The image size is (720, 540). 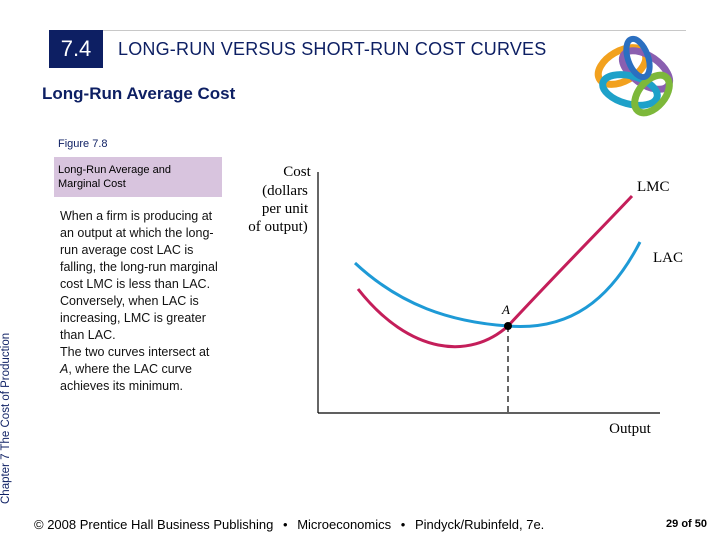 What do you see at coordinates (332, 49) in the screenshot?
I see `slide-title: LONG-RUN VERSUS SHORT-RUN COST CURVES` at bounding box center [332, 49].